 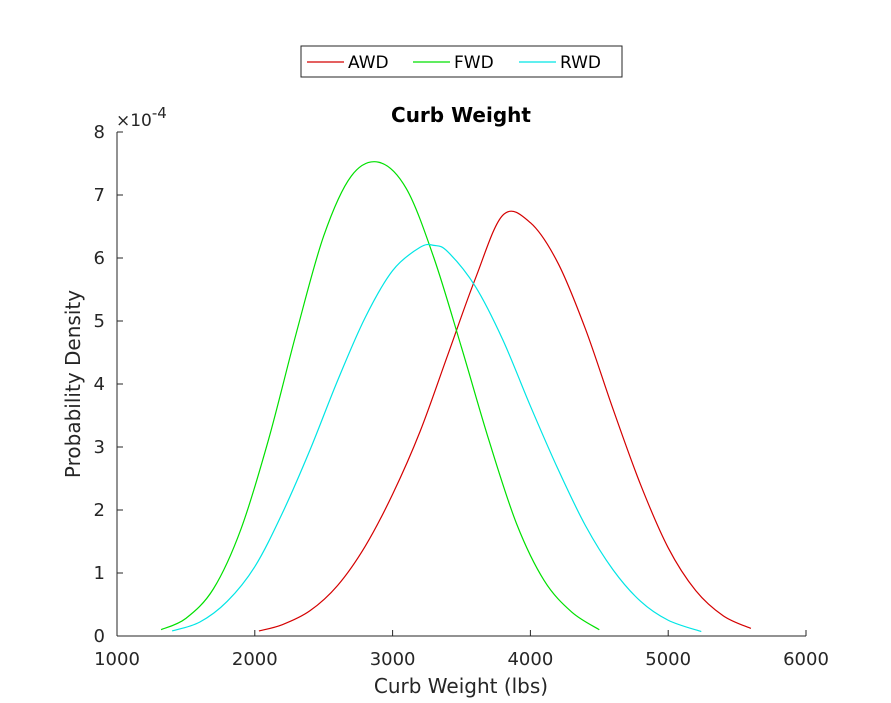 I want to click on x-tick-label: 4000, so click(x=530, y=659).